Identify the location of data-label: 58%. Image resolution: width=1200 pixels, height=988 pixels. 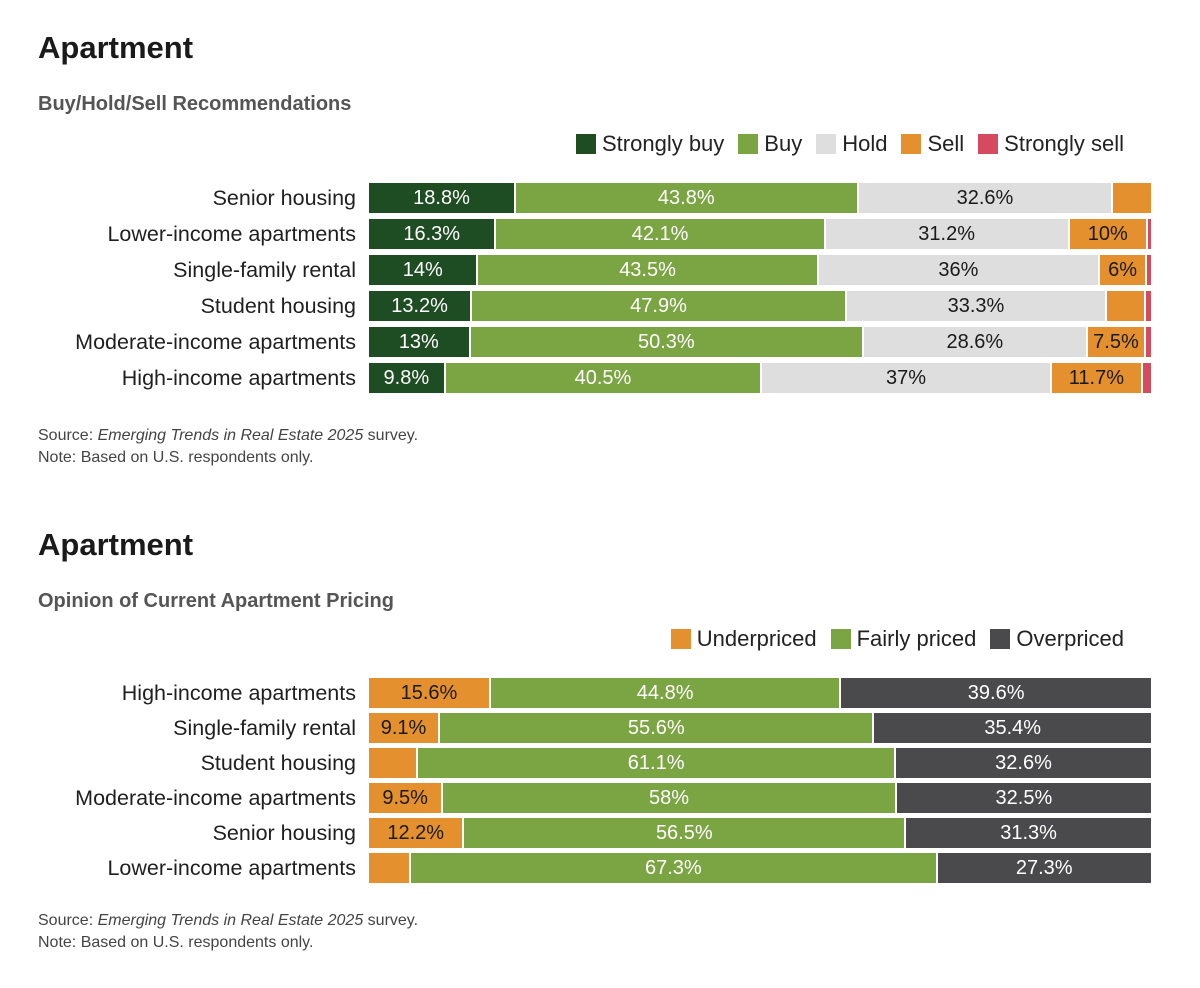
(669, 797).